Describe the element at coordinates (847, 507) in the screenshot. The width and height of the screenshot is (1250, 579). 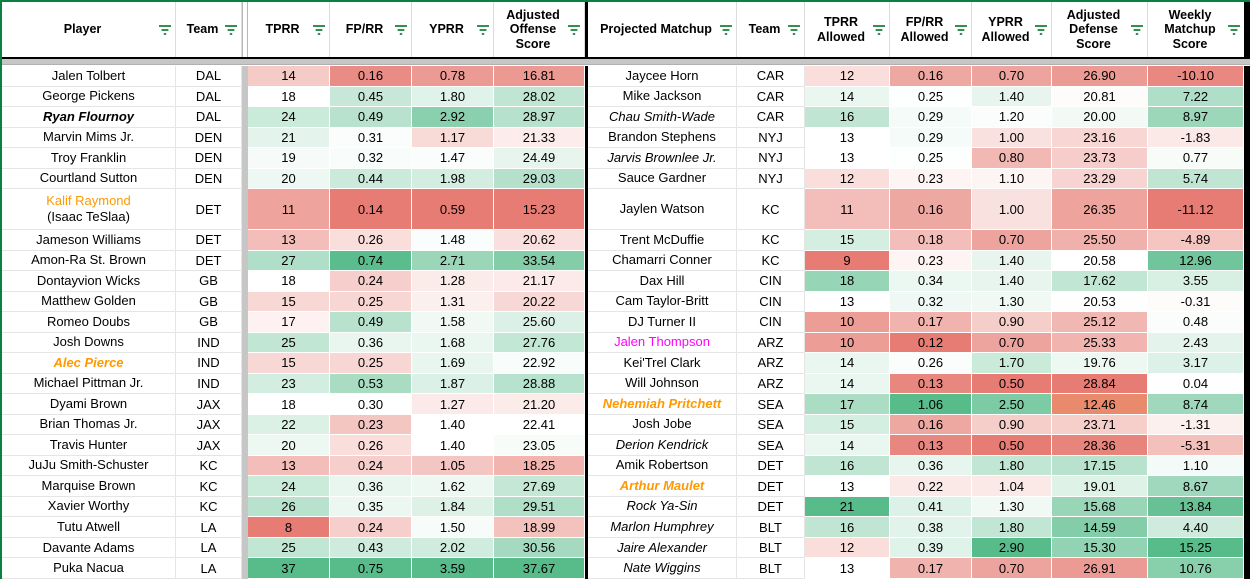
I see `tprr-allowed-cell: 21` at that location.